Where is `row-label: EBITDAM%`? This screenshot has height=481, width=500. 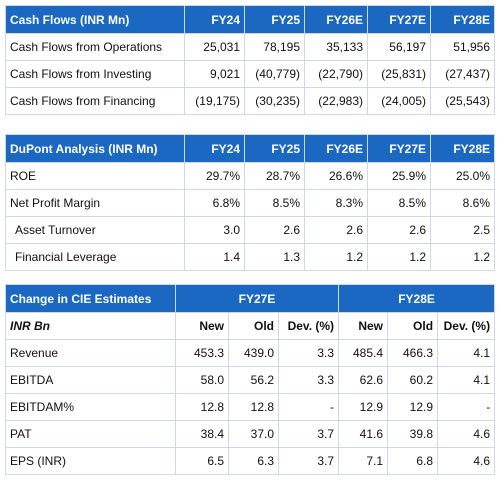
row-label: EBITDAM% is located at coordinates (90, 407).